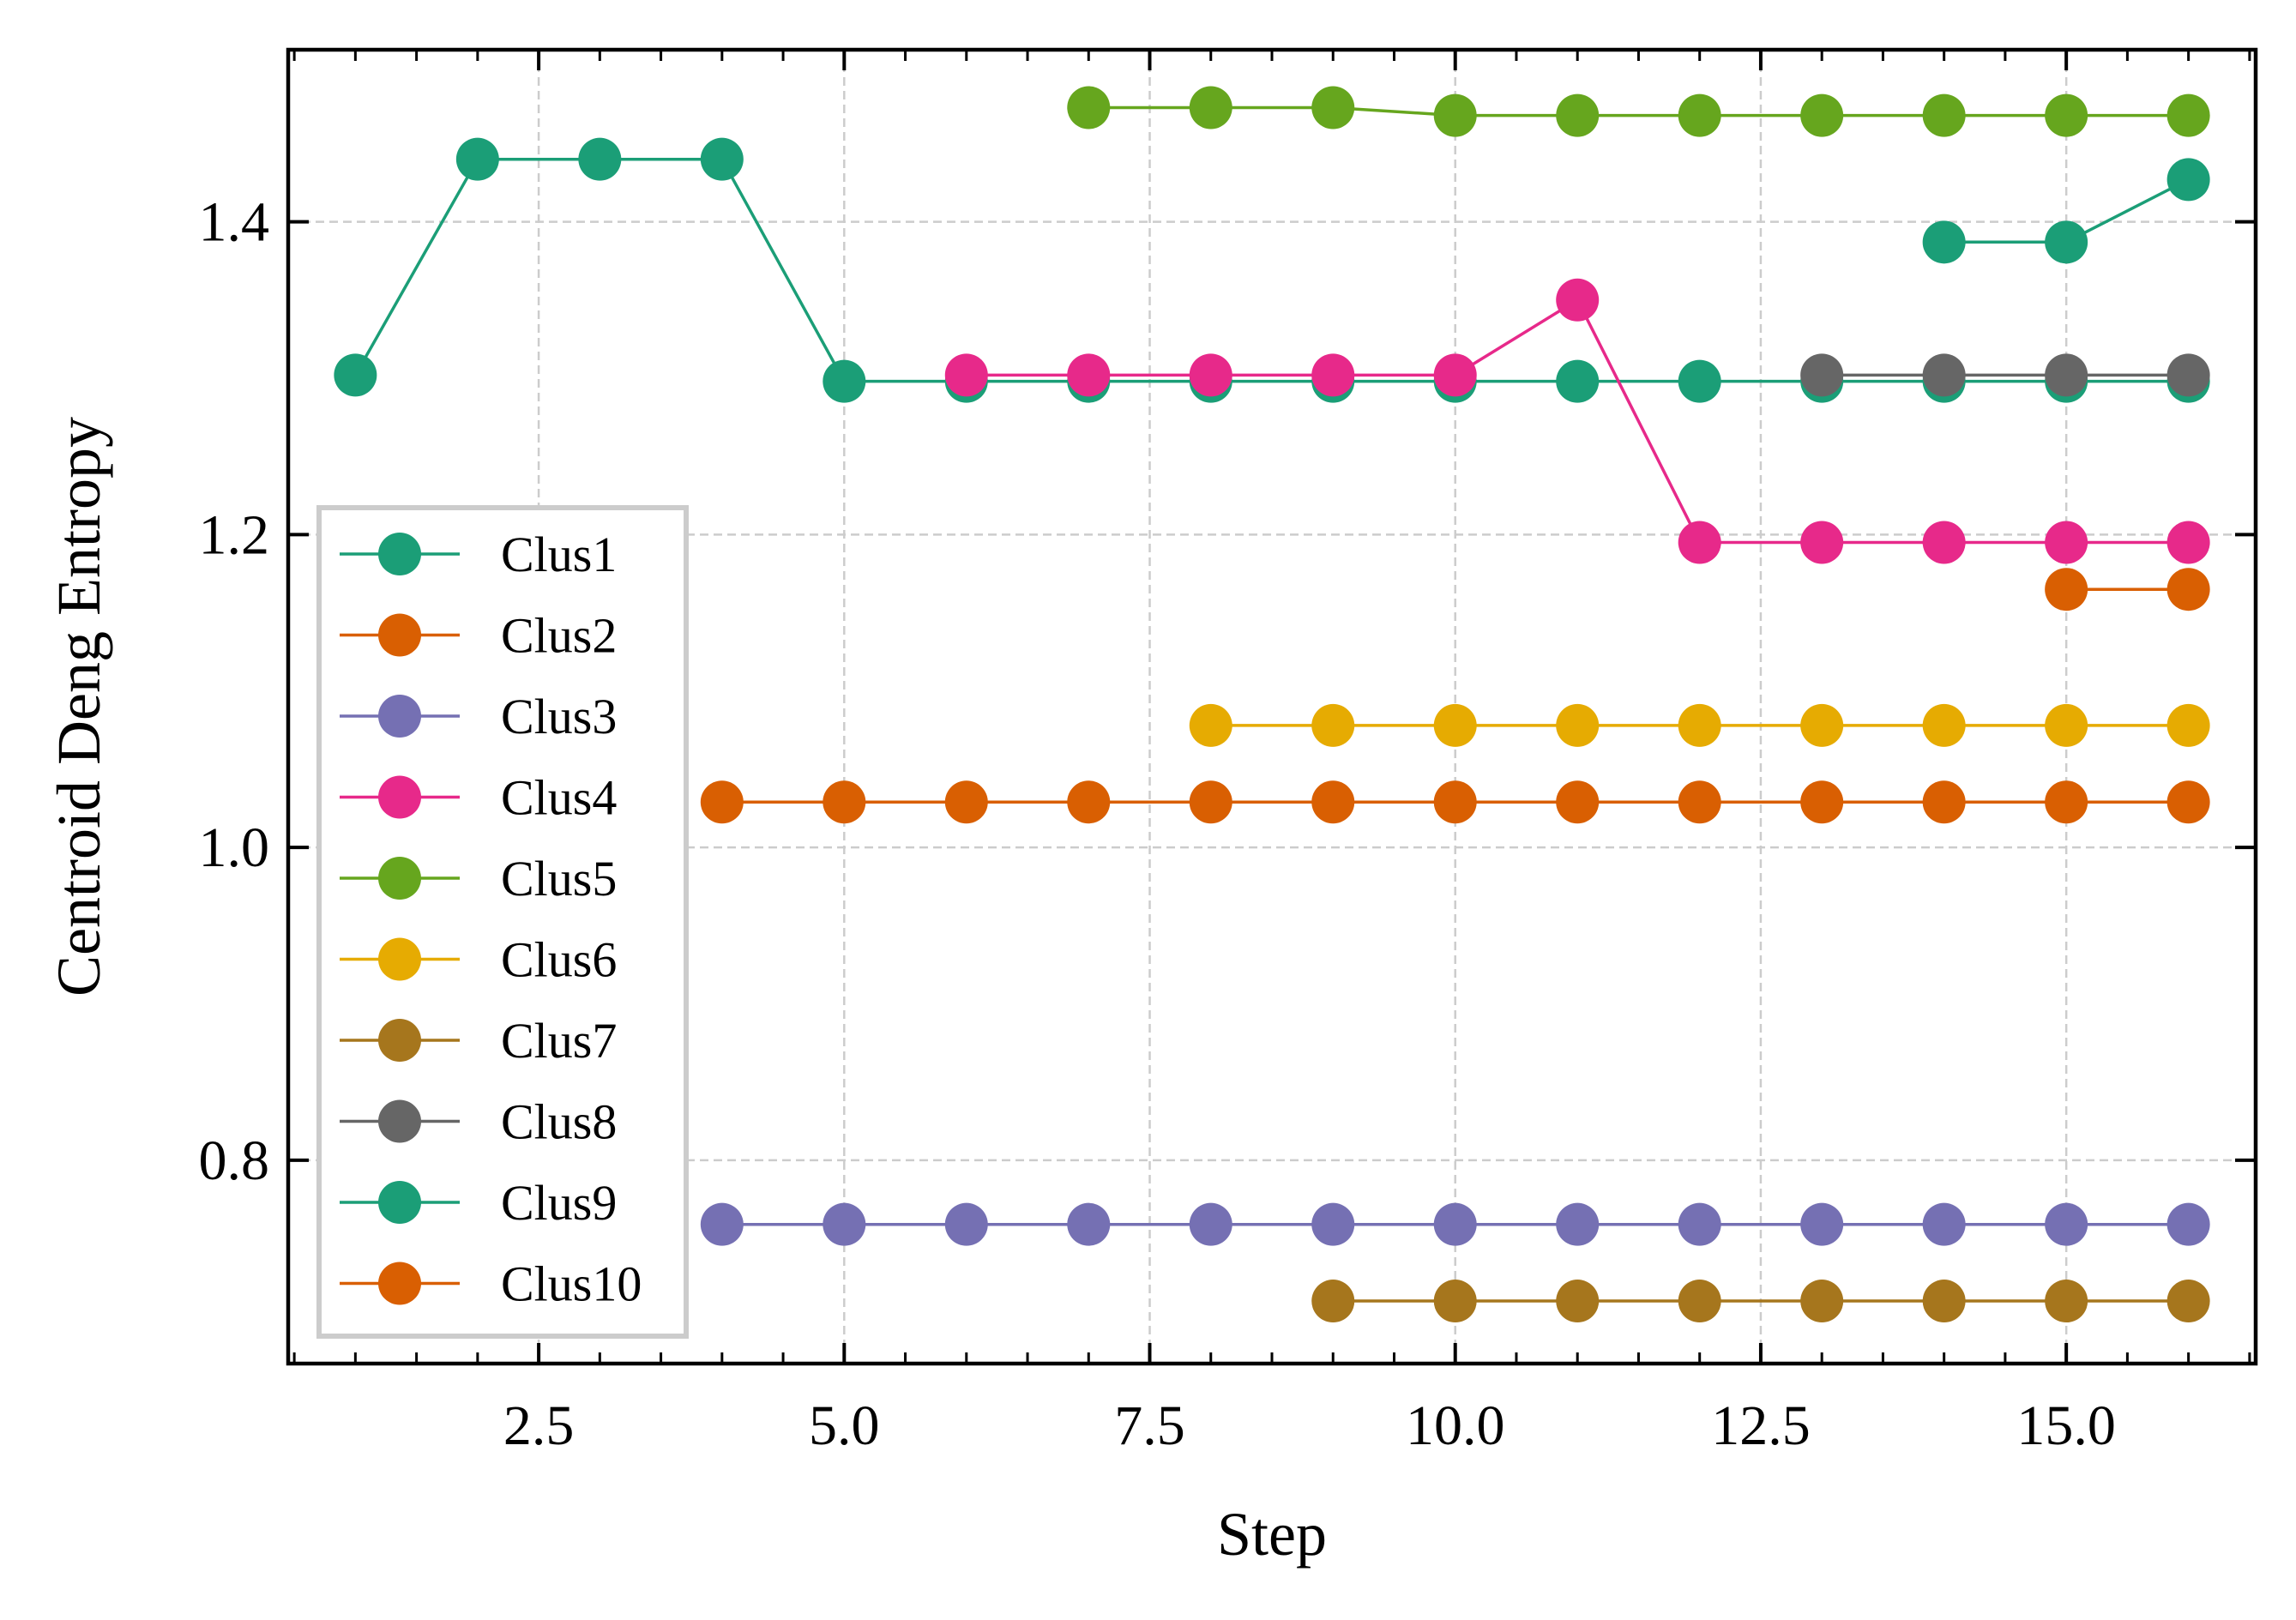 This screenshot has width=2296, height=1620. Describe the element at coordinates (559, 554) in the screenshot. I see `legend-label: Clus1` at that location.